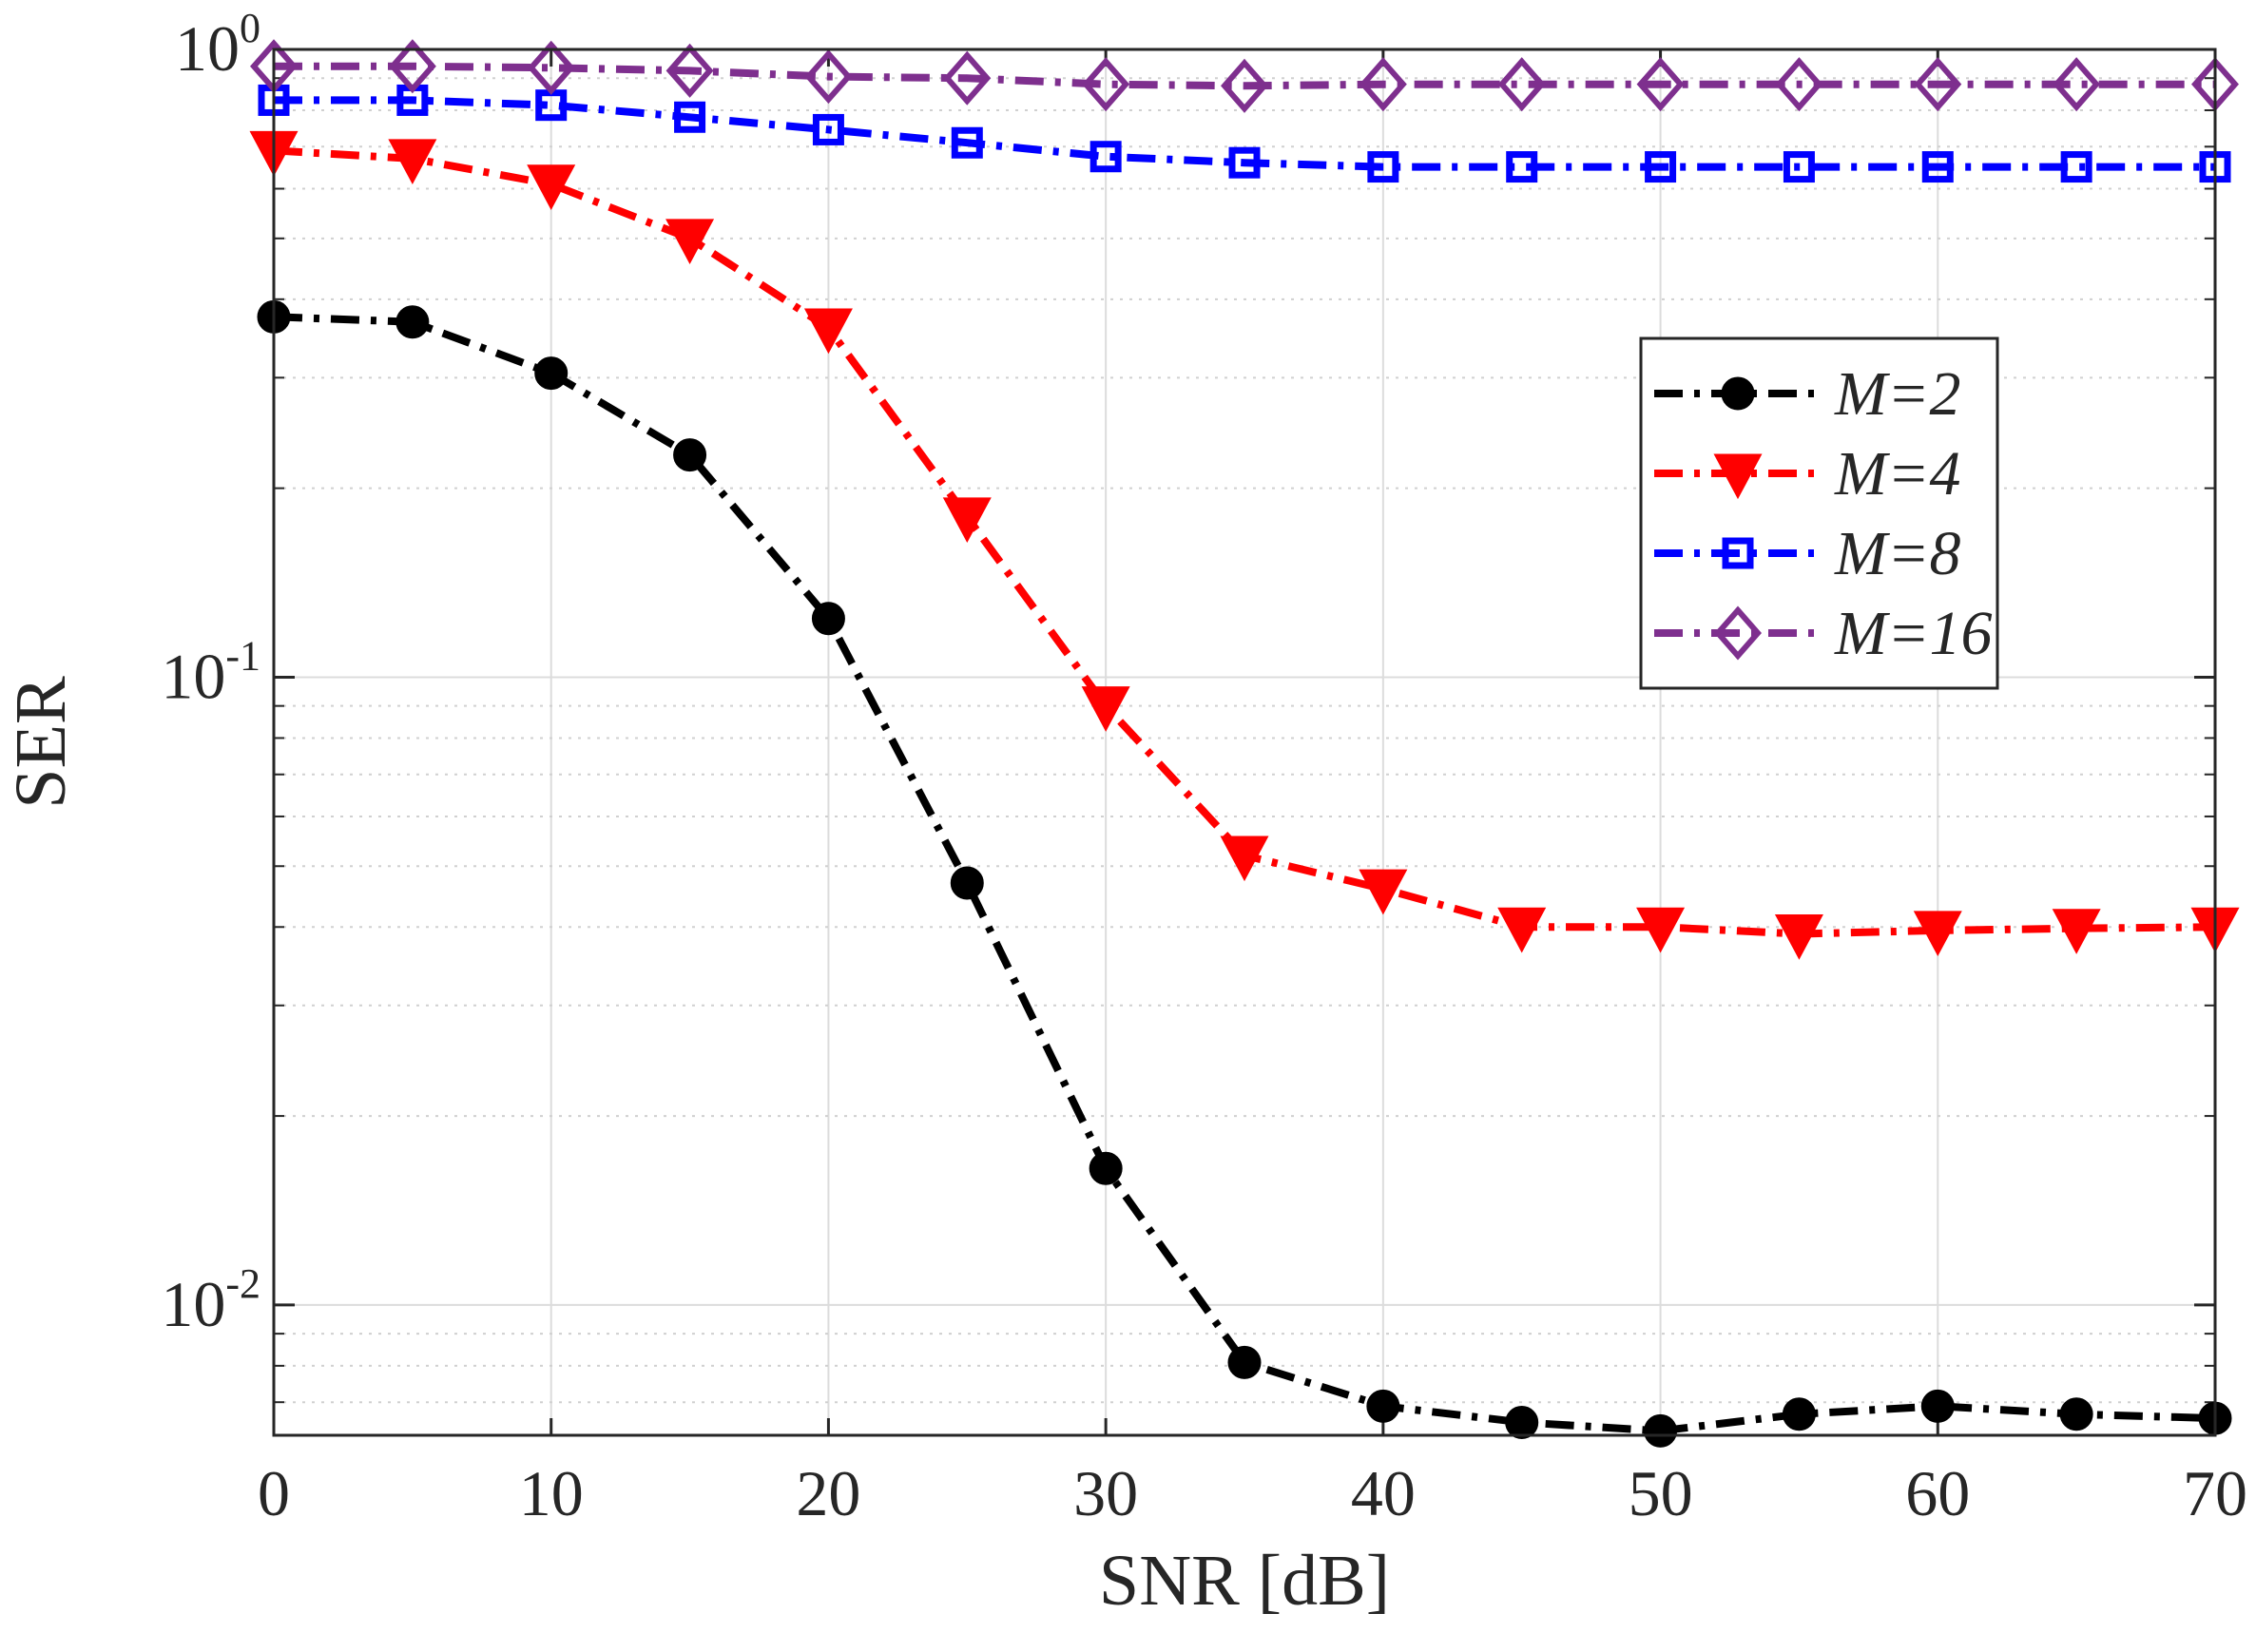 The width and height of the screenshot is (2256, 1652). What do you see at coordinates (1244, 1581) in the screenshot?
I see `x-axis-label: SNR [dB]` at bounding box center [1244, 1581].